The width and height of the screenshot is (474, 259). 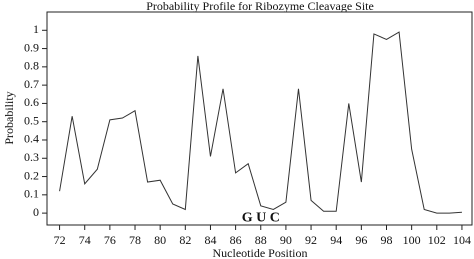 I want to click on y-tick-label: 0.7, so click(x=31, y=84).